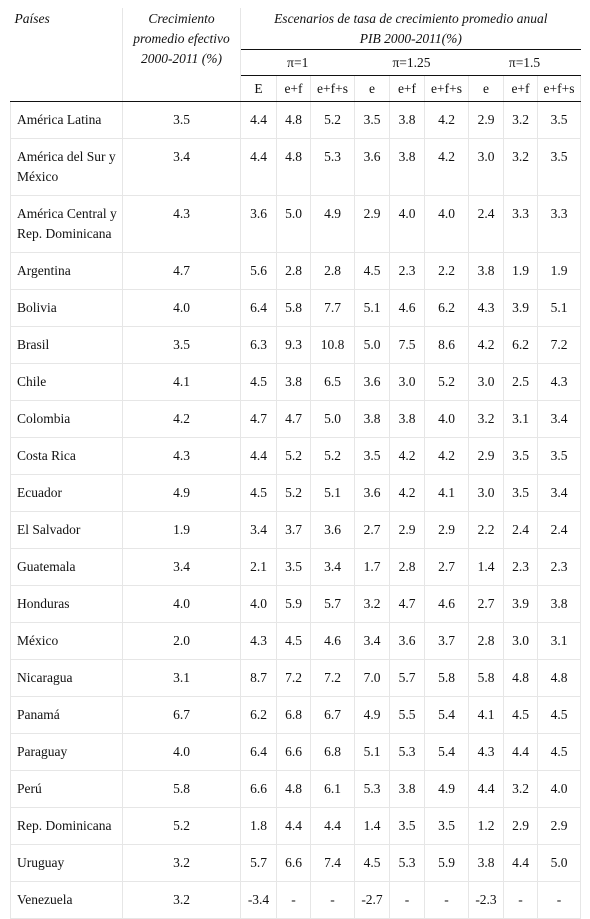 Image resolution: width=590 pixels, height=919 pixels. Describe the element at coordinates (66, 308) in the screenshot. I see `country-cell: Bolivia` at that location.